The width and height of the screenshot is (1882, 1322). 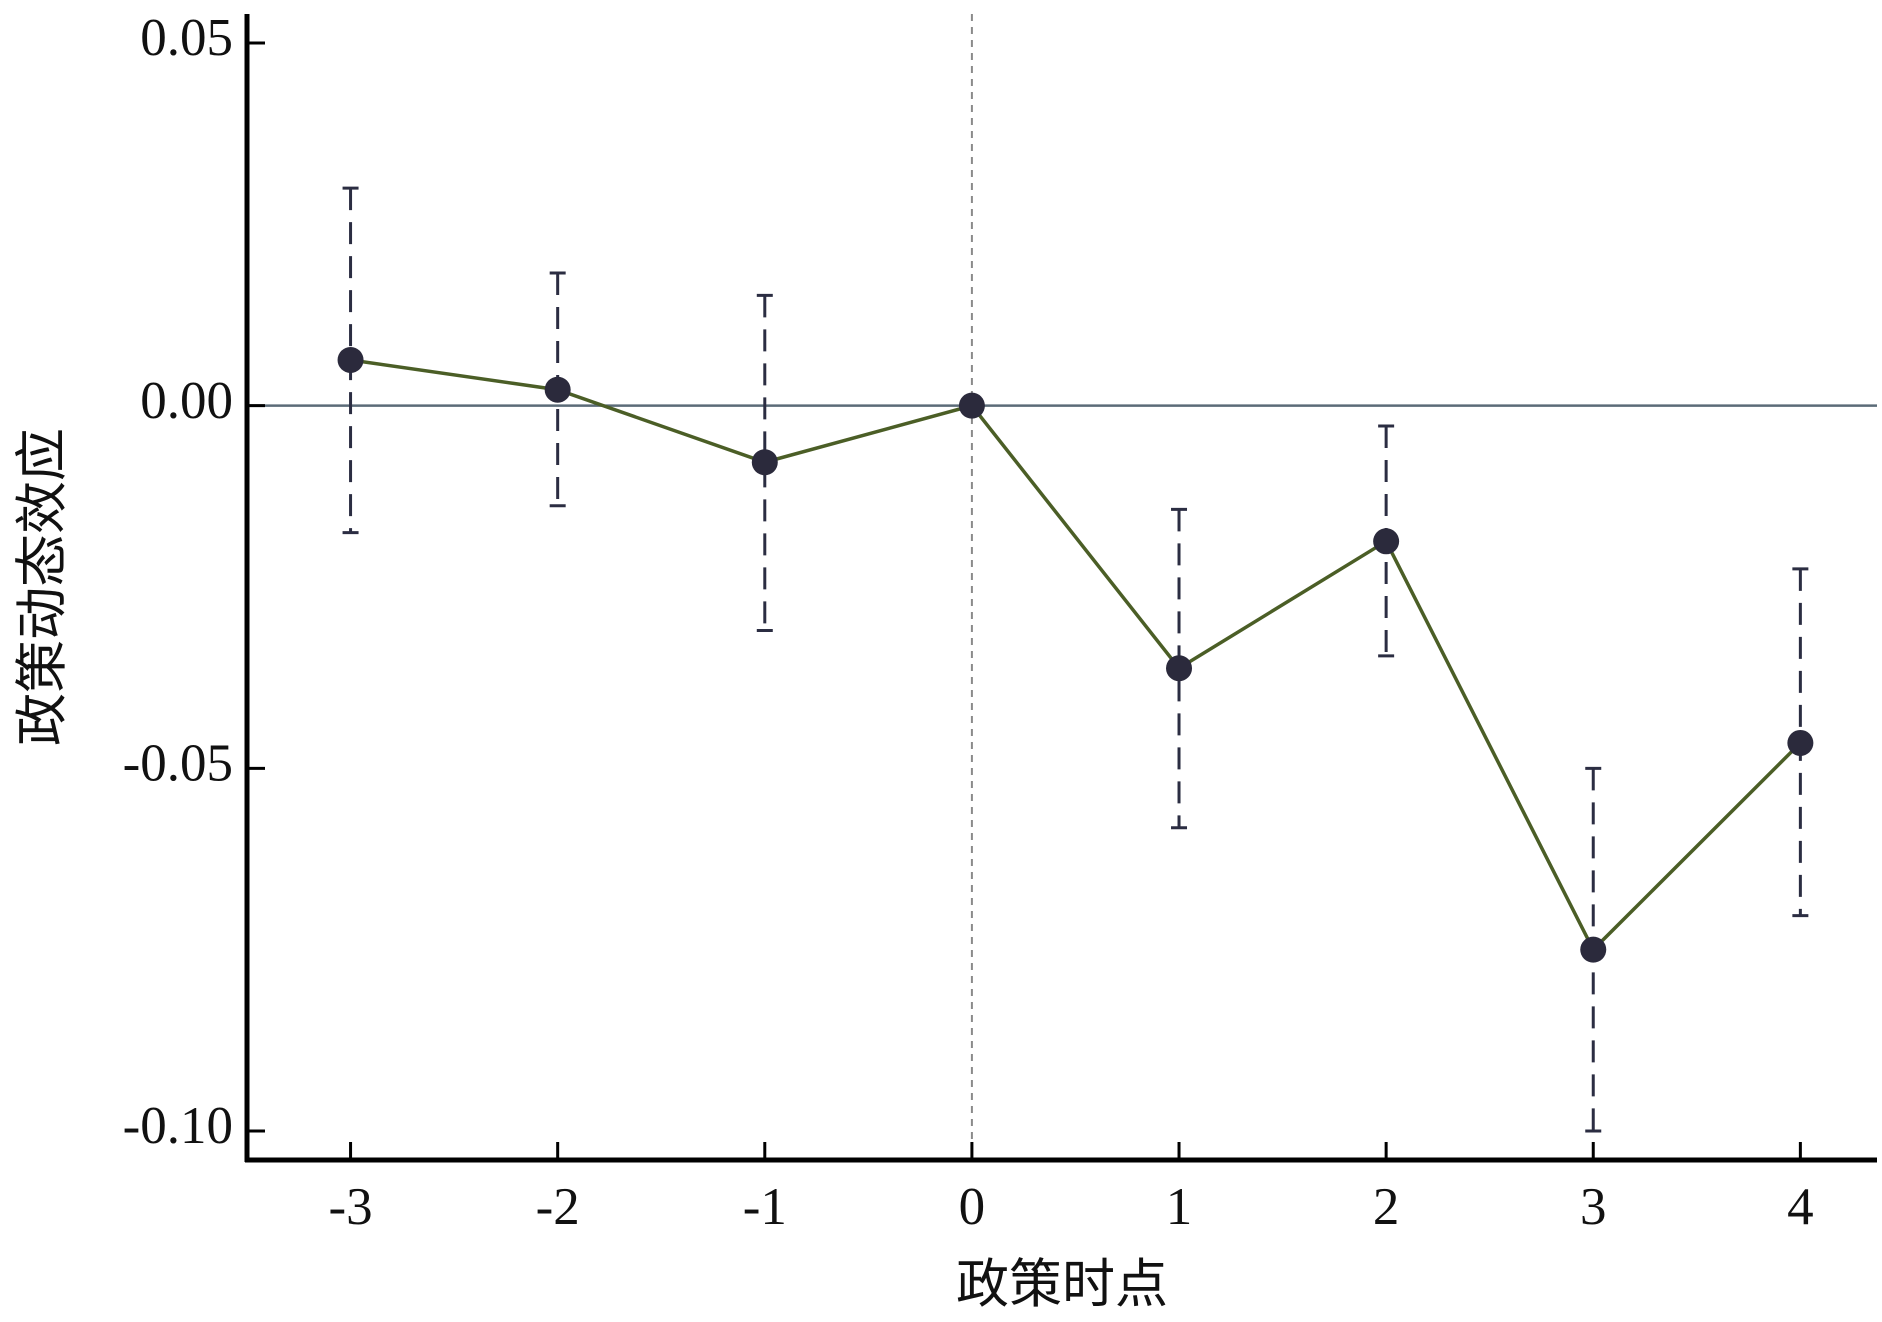 I want to click on x-tick-label: 3, so click(x=1593, y=1207).